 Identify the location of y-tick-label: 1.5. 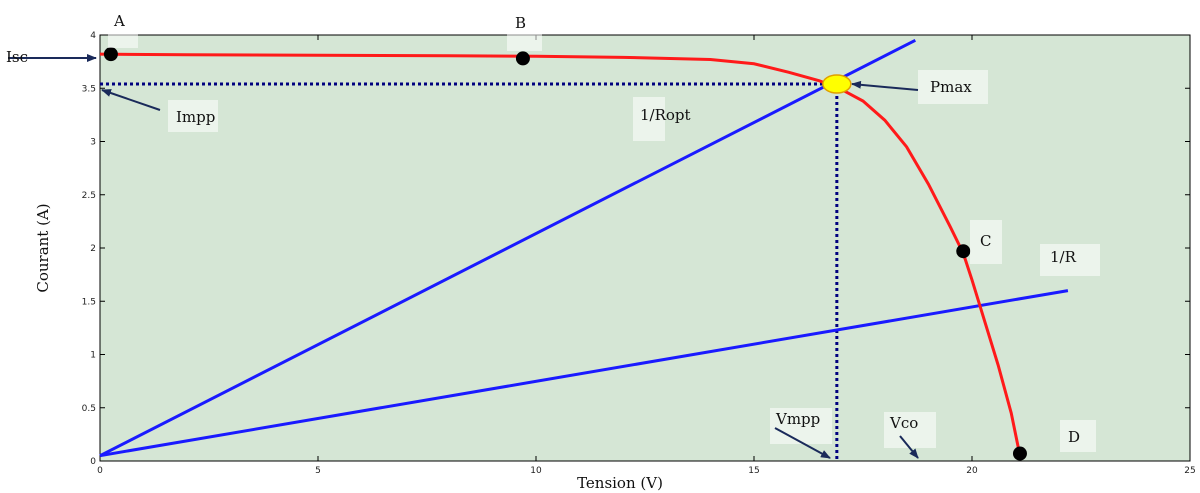
(89, 302).